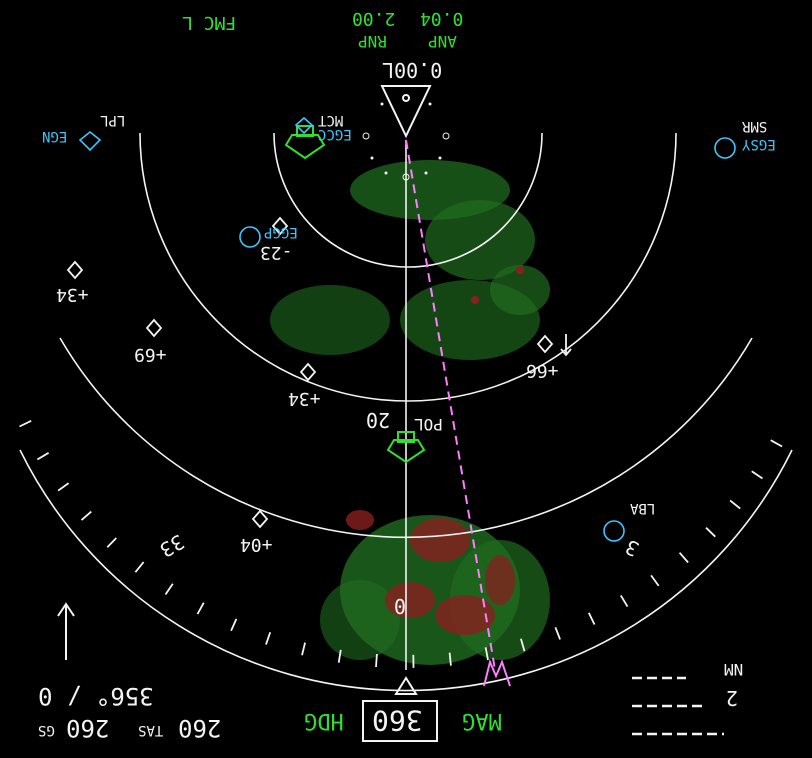  I want to click on scale-value: 2, so click(732, 698).